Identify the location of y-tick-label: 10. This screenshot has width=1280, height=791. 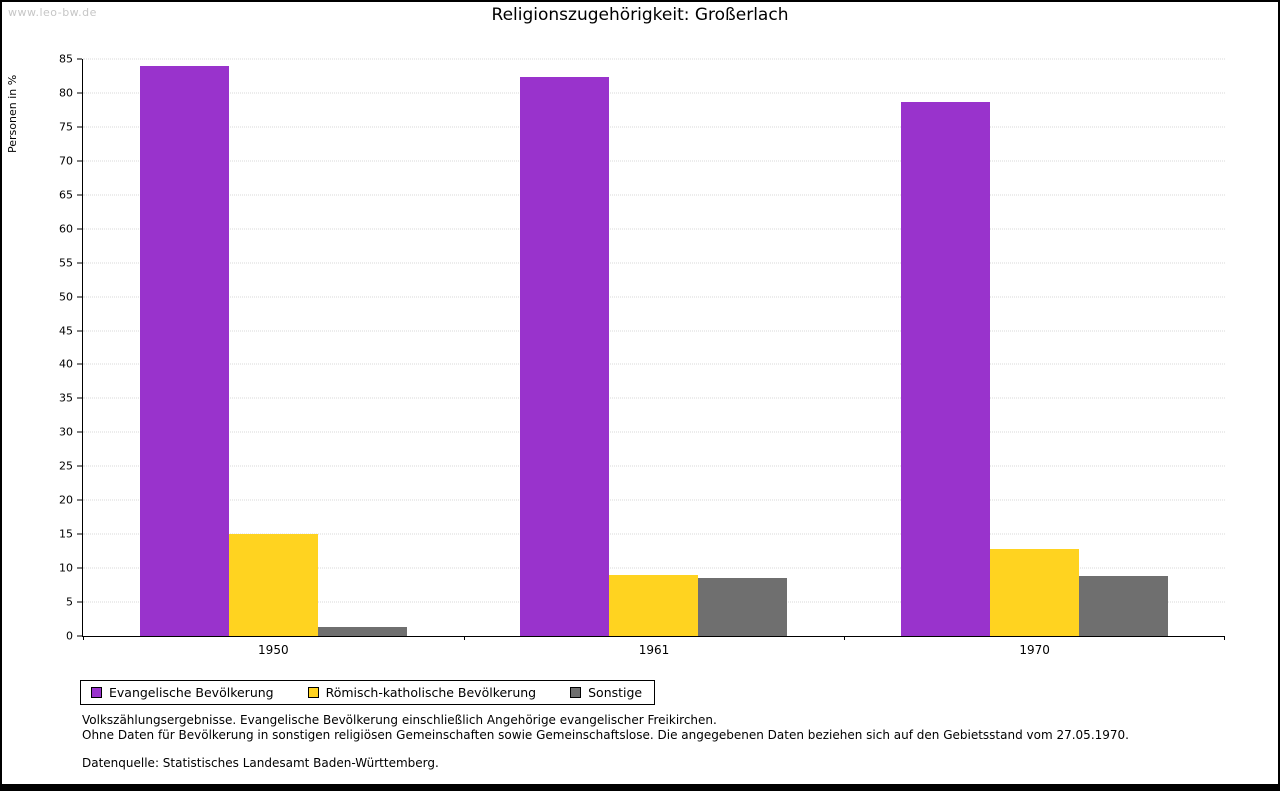
(66, 568).